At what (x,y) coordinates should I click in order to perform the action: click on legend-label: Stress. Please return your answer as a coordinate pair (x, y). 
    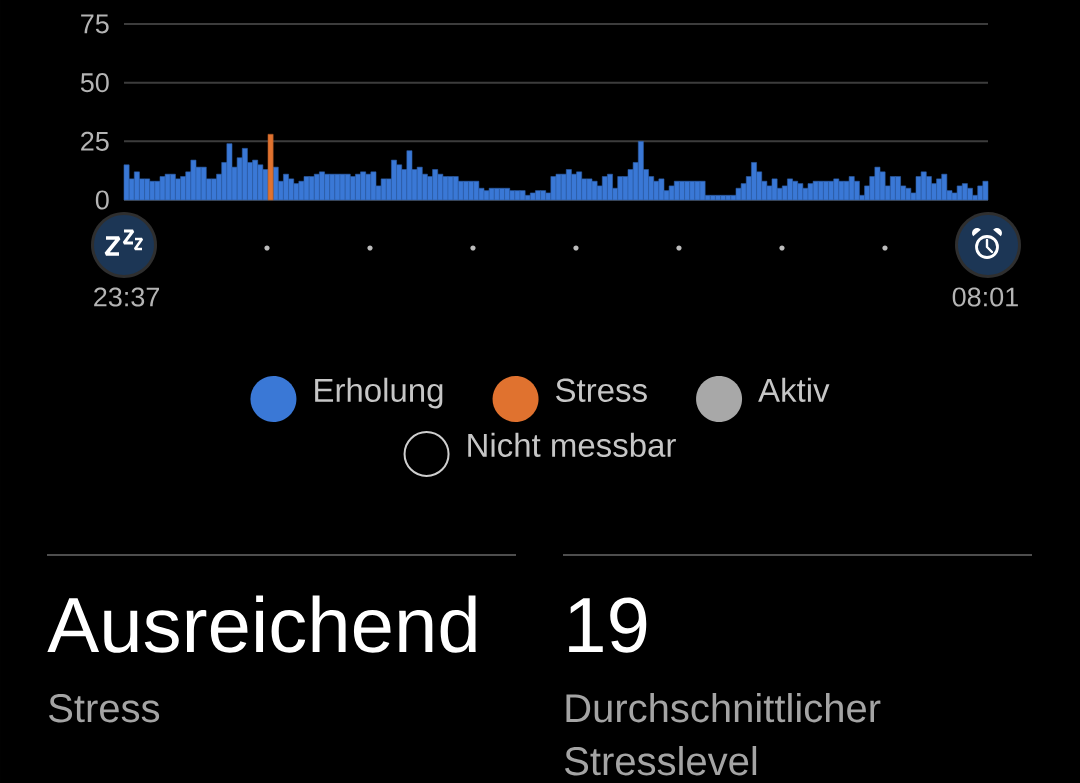
    Looking at the image, I should click on (601, 390).